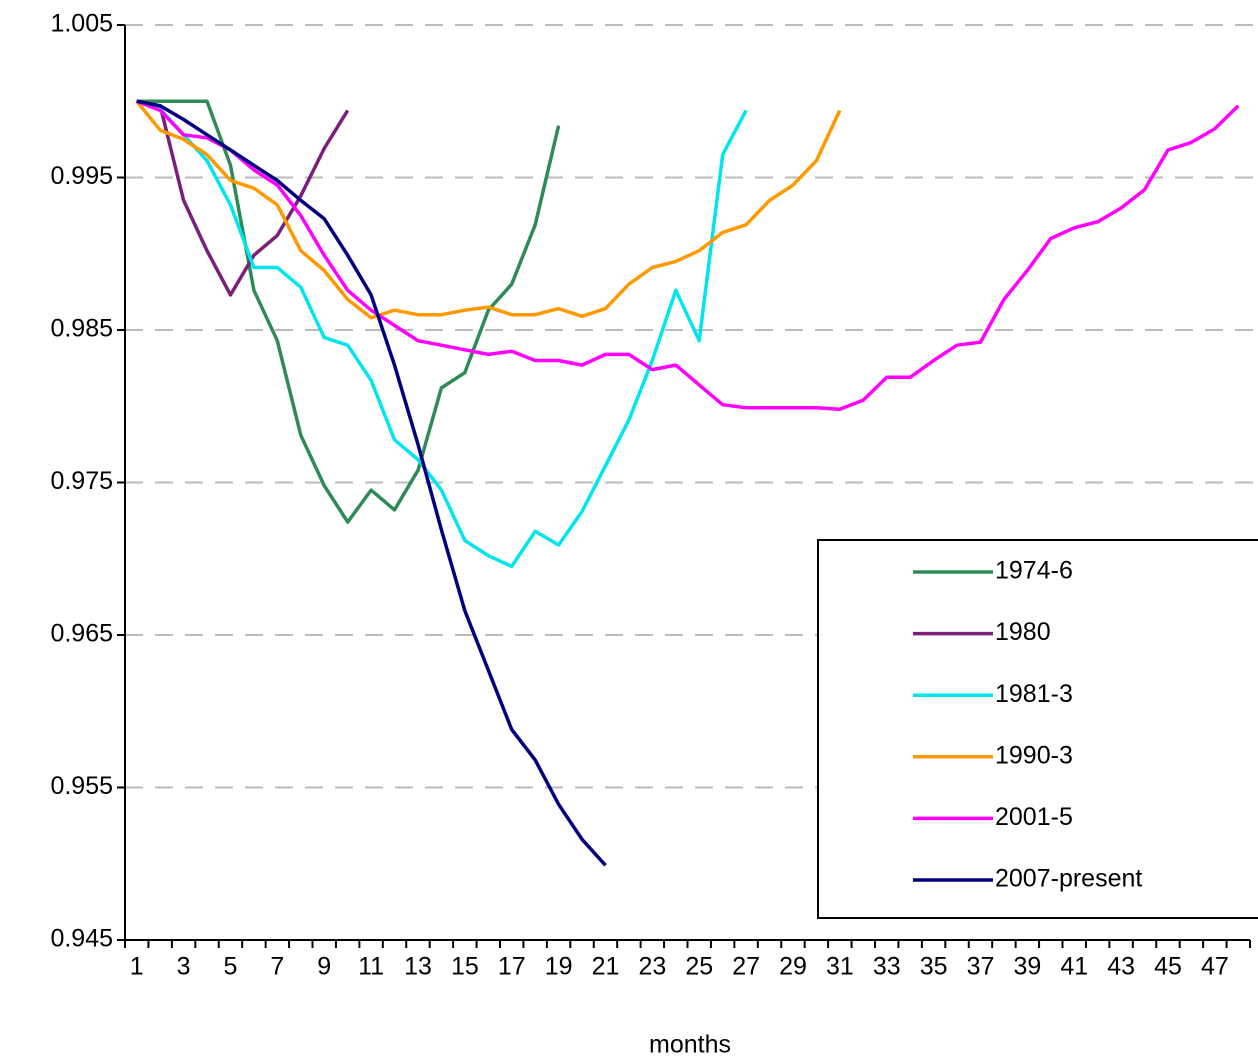  I want to click on legend-label: 1974-6, so click(1034, 571).